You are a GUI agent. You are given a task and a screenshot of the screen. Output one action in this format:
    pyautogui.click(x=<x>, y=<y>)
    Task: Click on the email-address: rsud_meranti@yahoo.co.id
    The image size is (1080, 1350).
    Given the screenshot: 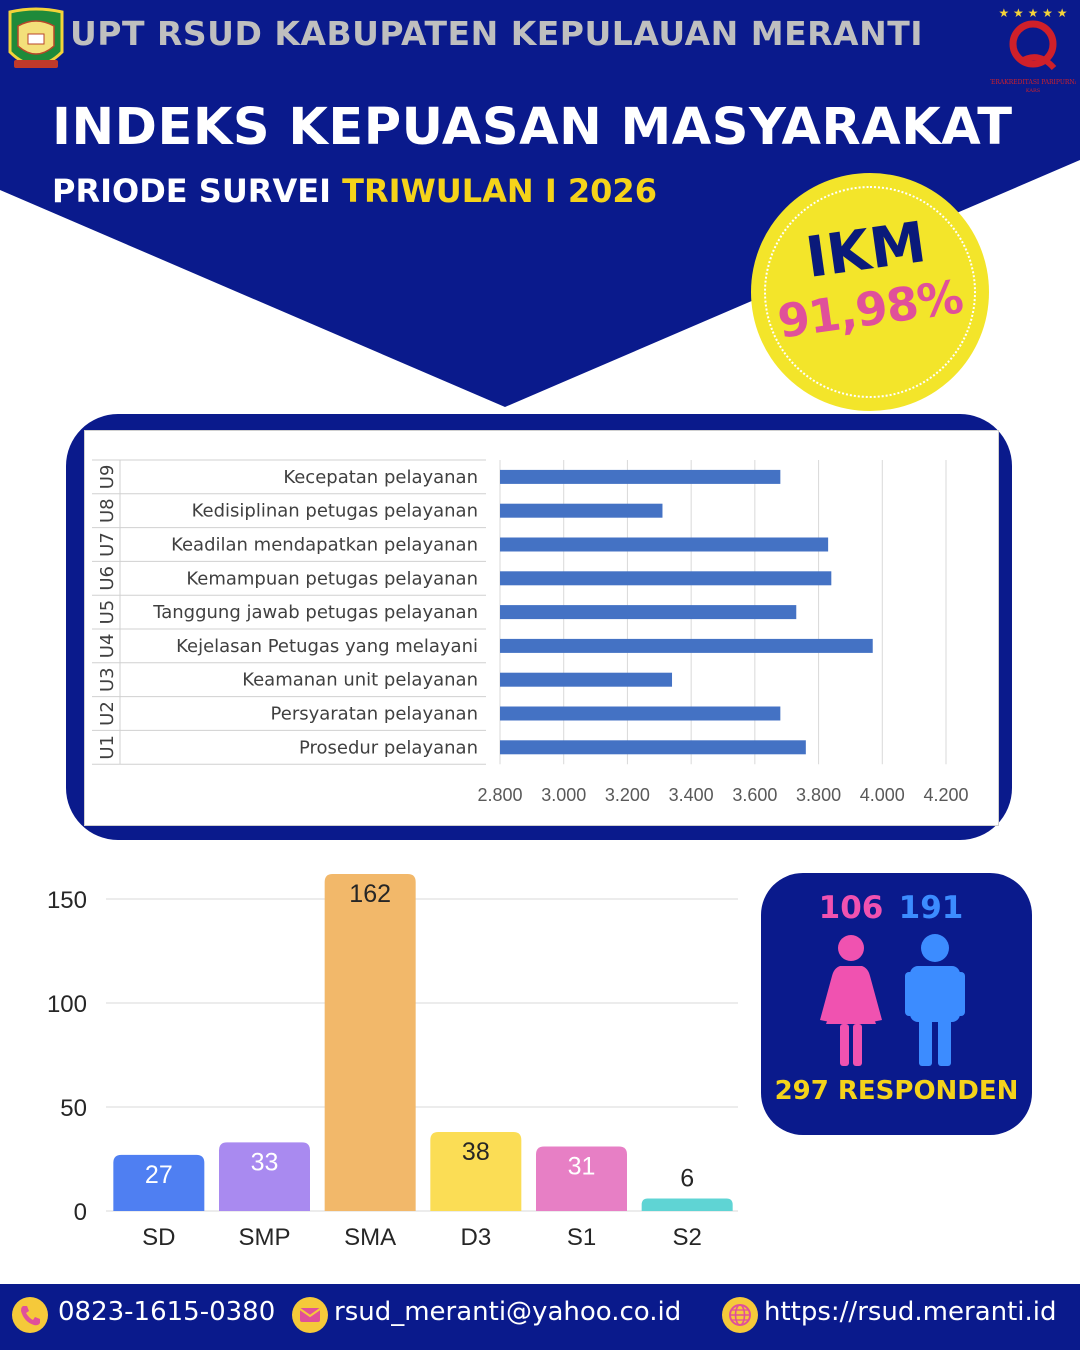 What is the action you would take?
    pyautogui.click(x=508, y=1312)
    